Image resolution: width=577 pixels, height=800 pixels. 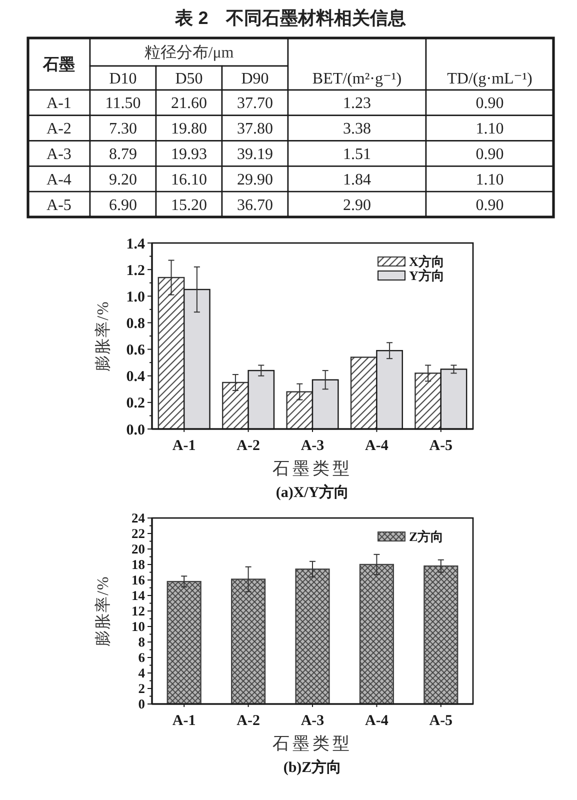 What do you see at coordinates (142, 688) in the screenshot?
I see `y-tick-label: 2` at bounding box center [142, 688].